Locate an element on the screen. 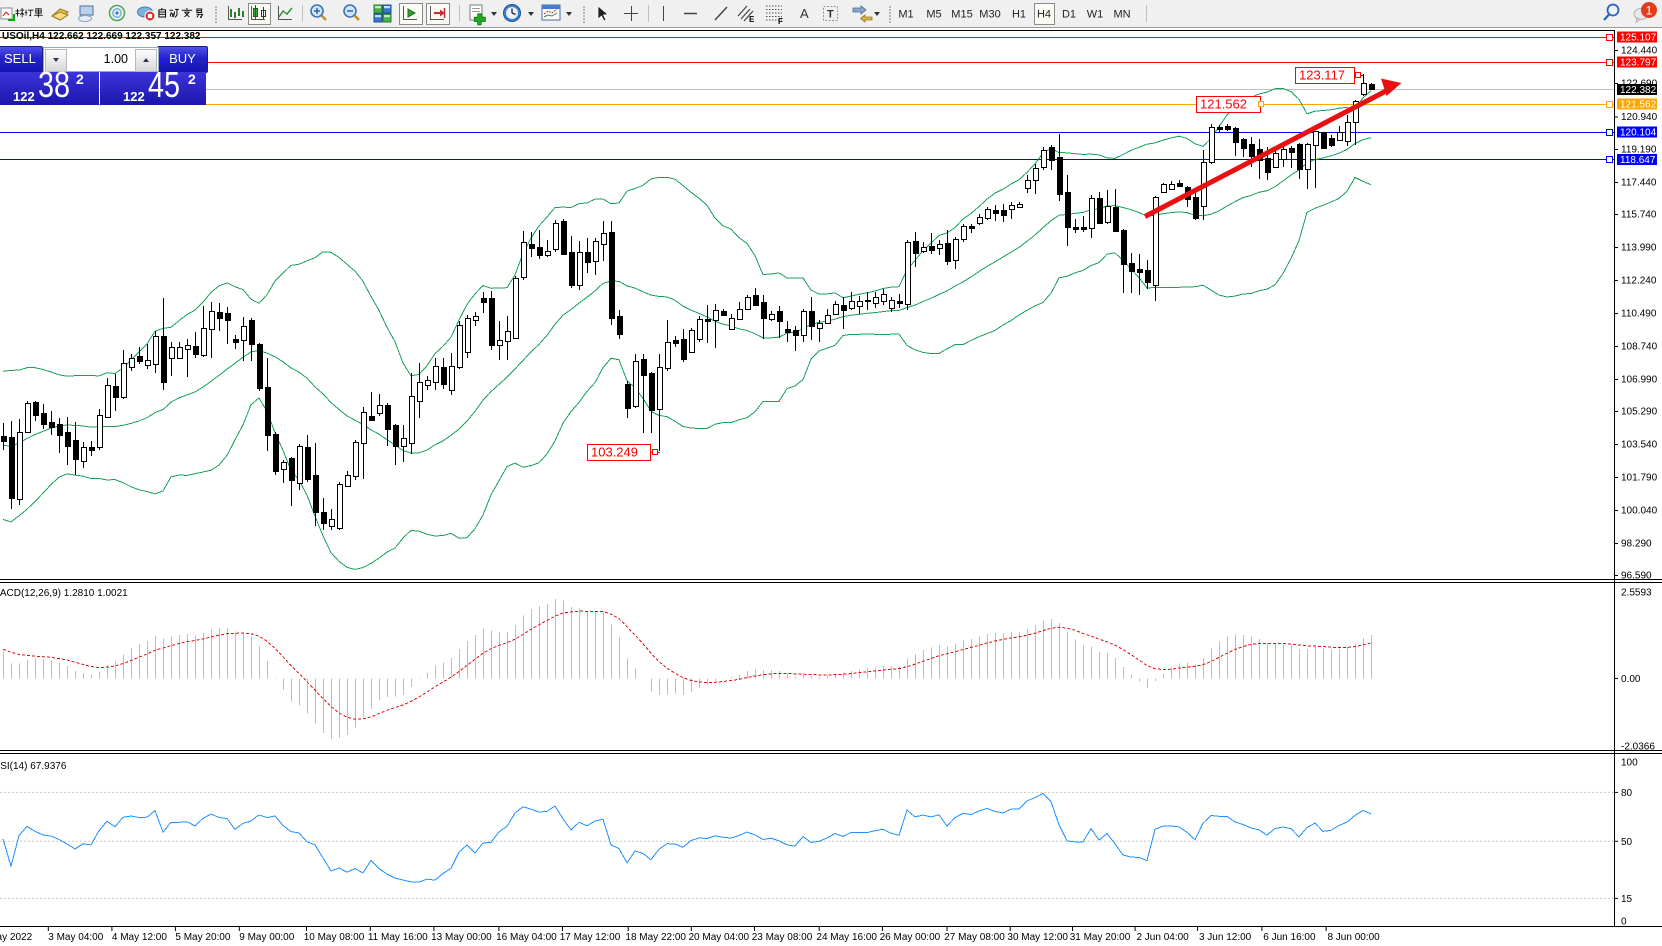 The width and height of the screenshot is (1662, 946). svg-text: M5 is located at coordinates (933, 15).